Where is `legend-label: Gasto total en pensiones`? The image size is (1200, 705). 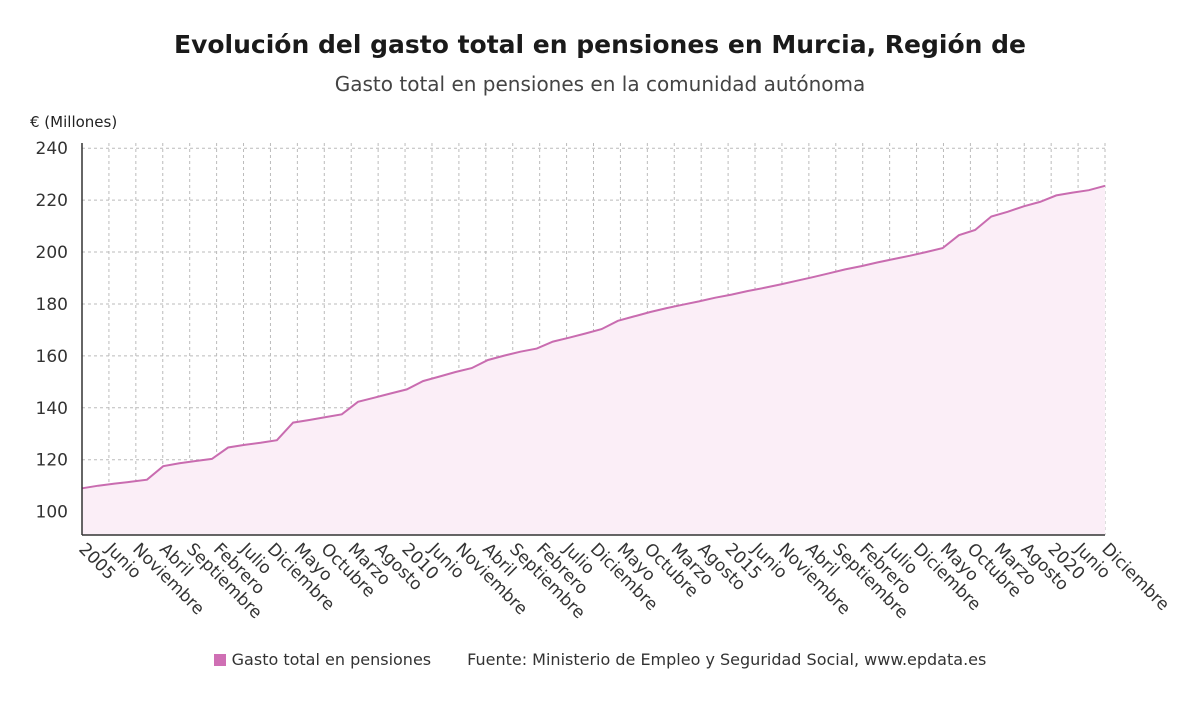
legend-label: Gasto total en pensiones is located at coordinates (331, 659).